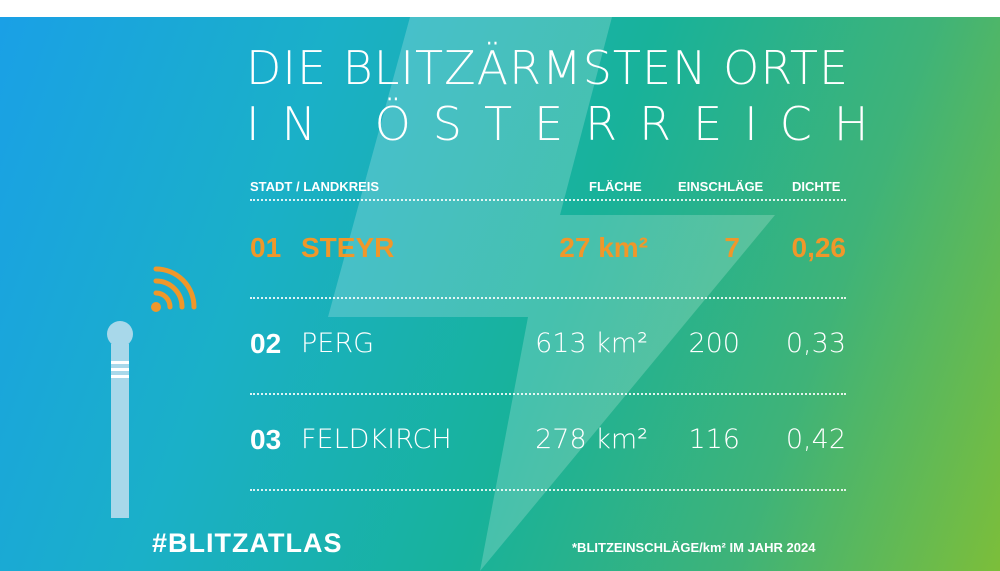 The width and height of the screenshot is (1000, 571). Describe the element at coordinates (815, 439) in the screenshot. I see `row-3-density: 0,42` at that location.